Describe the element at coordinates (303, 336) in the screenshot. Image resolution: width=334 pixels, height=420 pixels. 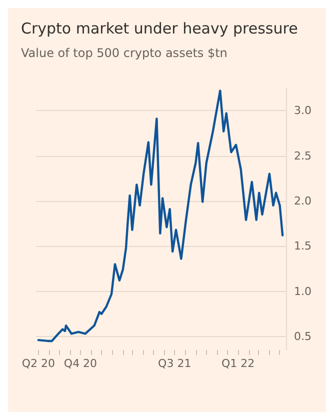
I see `y-tick-label: 0.5` at that location.